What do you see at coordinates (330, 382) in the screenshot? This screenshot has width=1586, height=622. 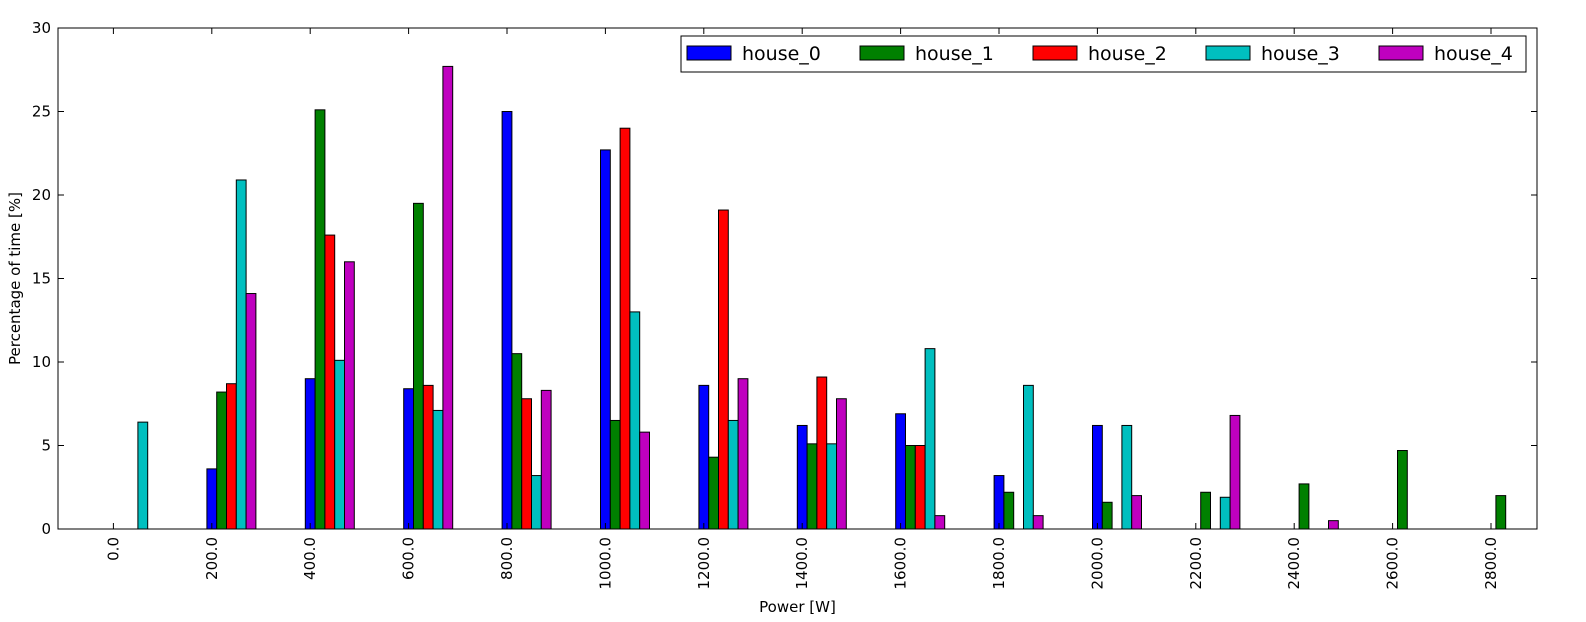 I see `bar-house_2-400.0` at bounding box center [330, 382].